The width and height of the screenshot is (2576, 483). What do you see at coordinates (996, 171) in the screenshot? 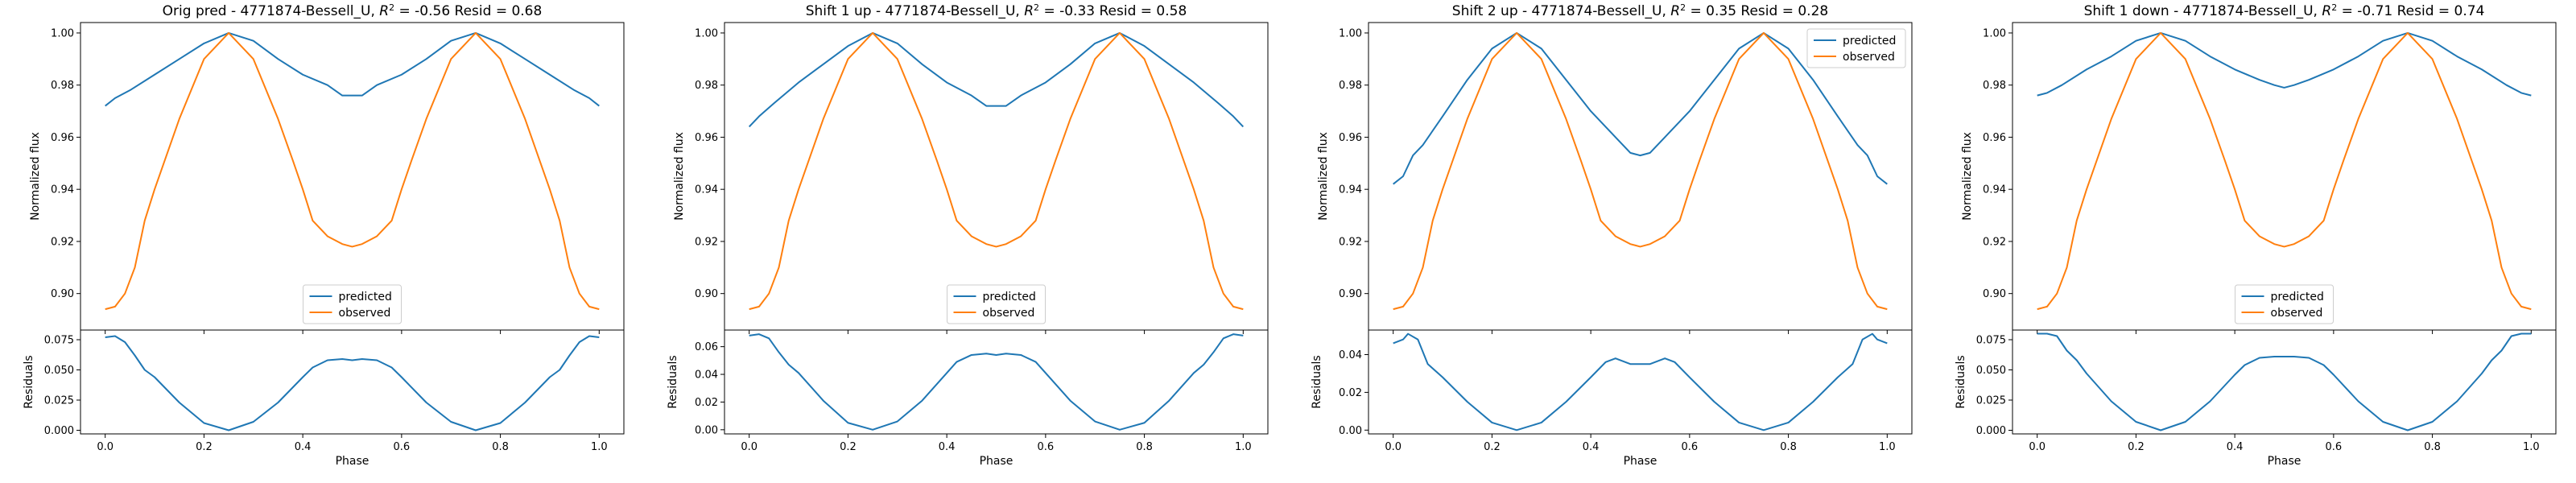
I see `series-line-observed` at bounding box center [996, 171].